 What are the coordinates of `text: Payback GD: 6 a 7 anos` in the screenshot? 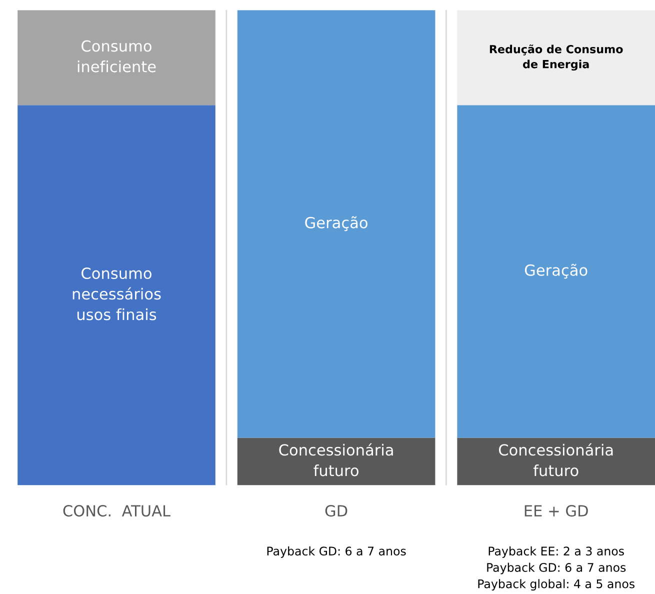 It's located at (336, 552).